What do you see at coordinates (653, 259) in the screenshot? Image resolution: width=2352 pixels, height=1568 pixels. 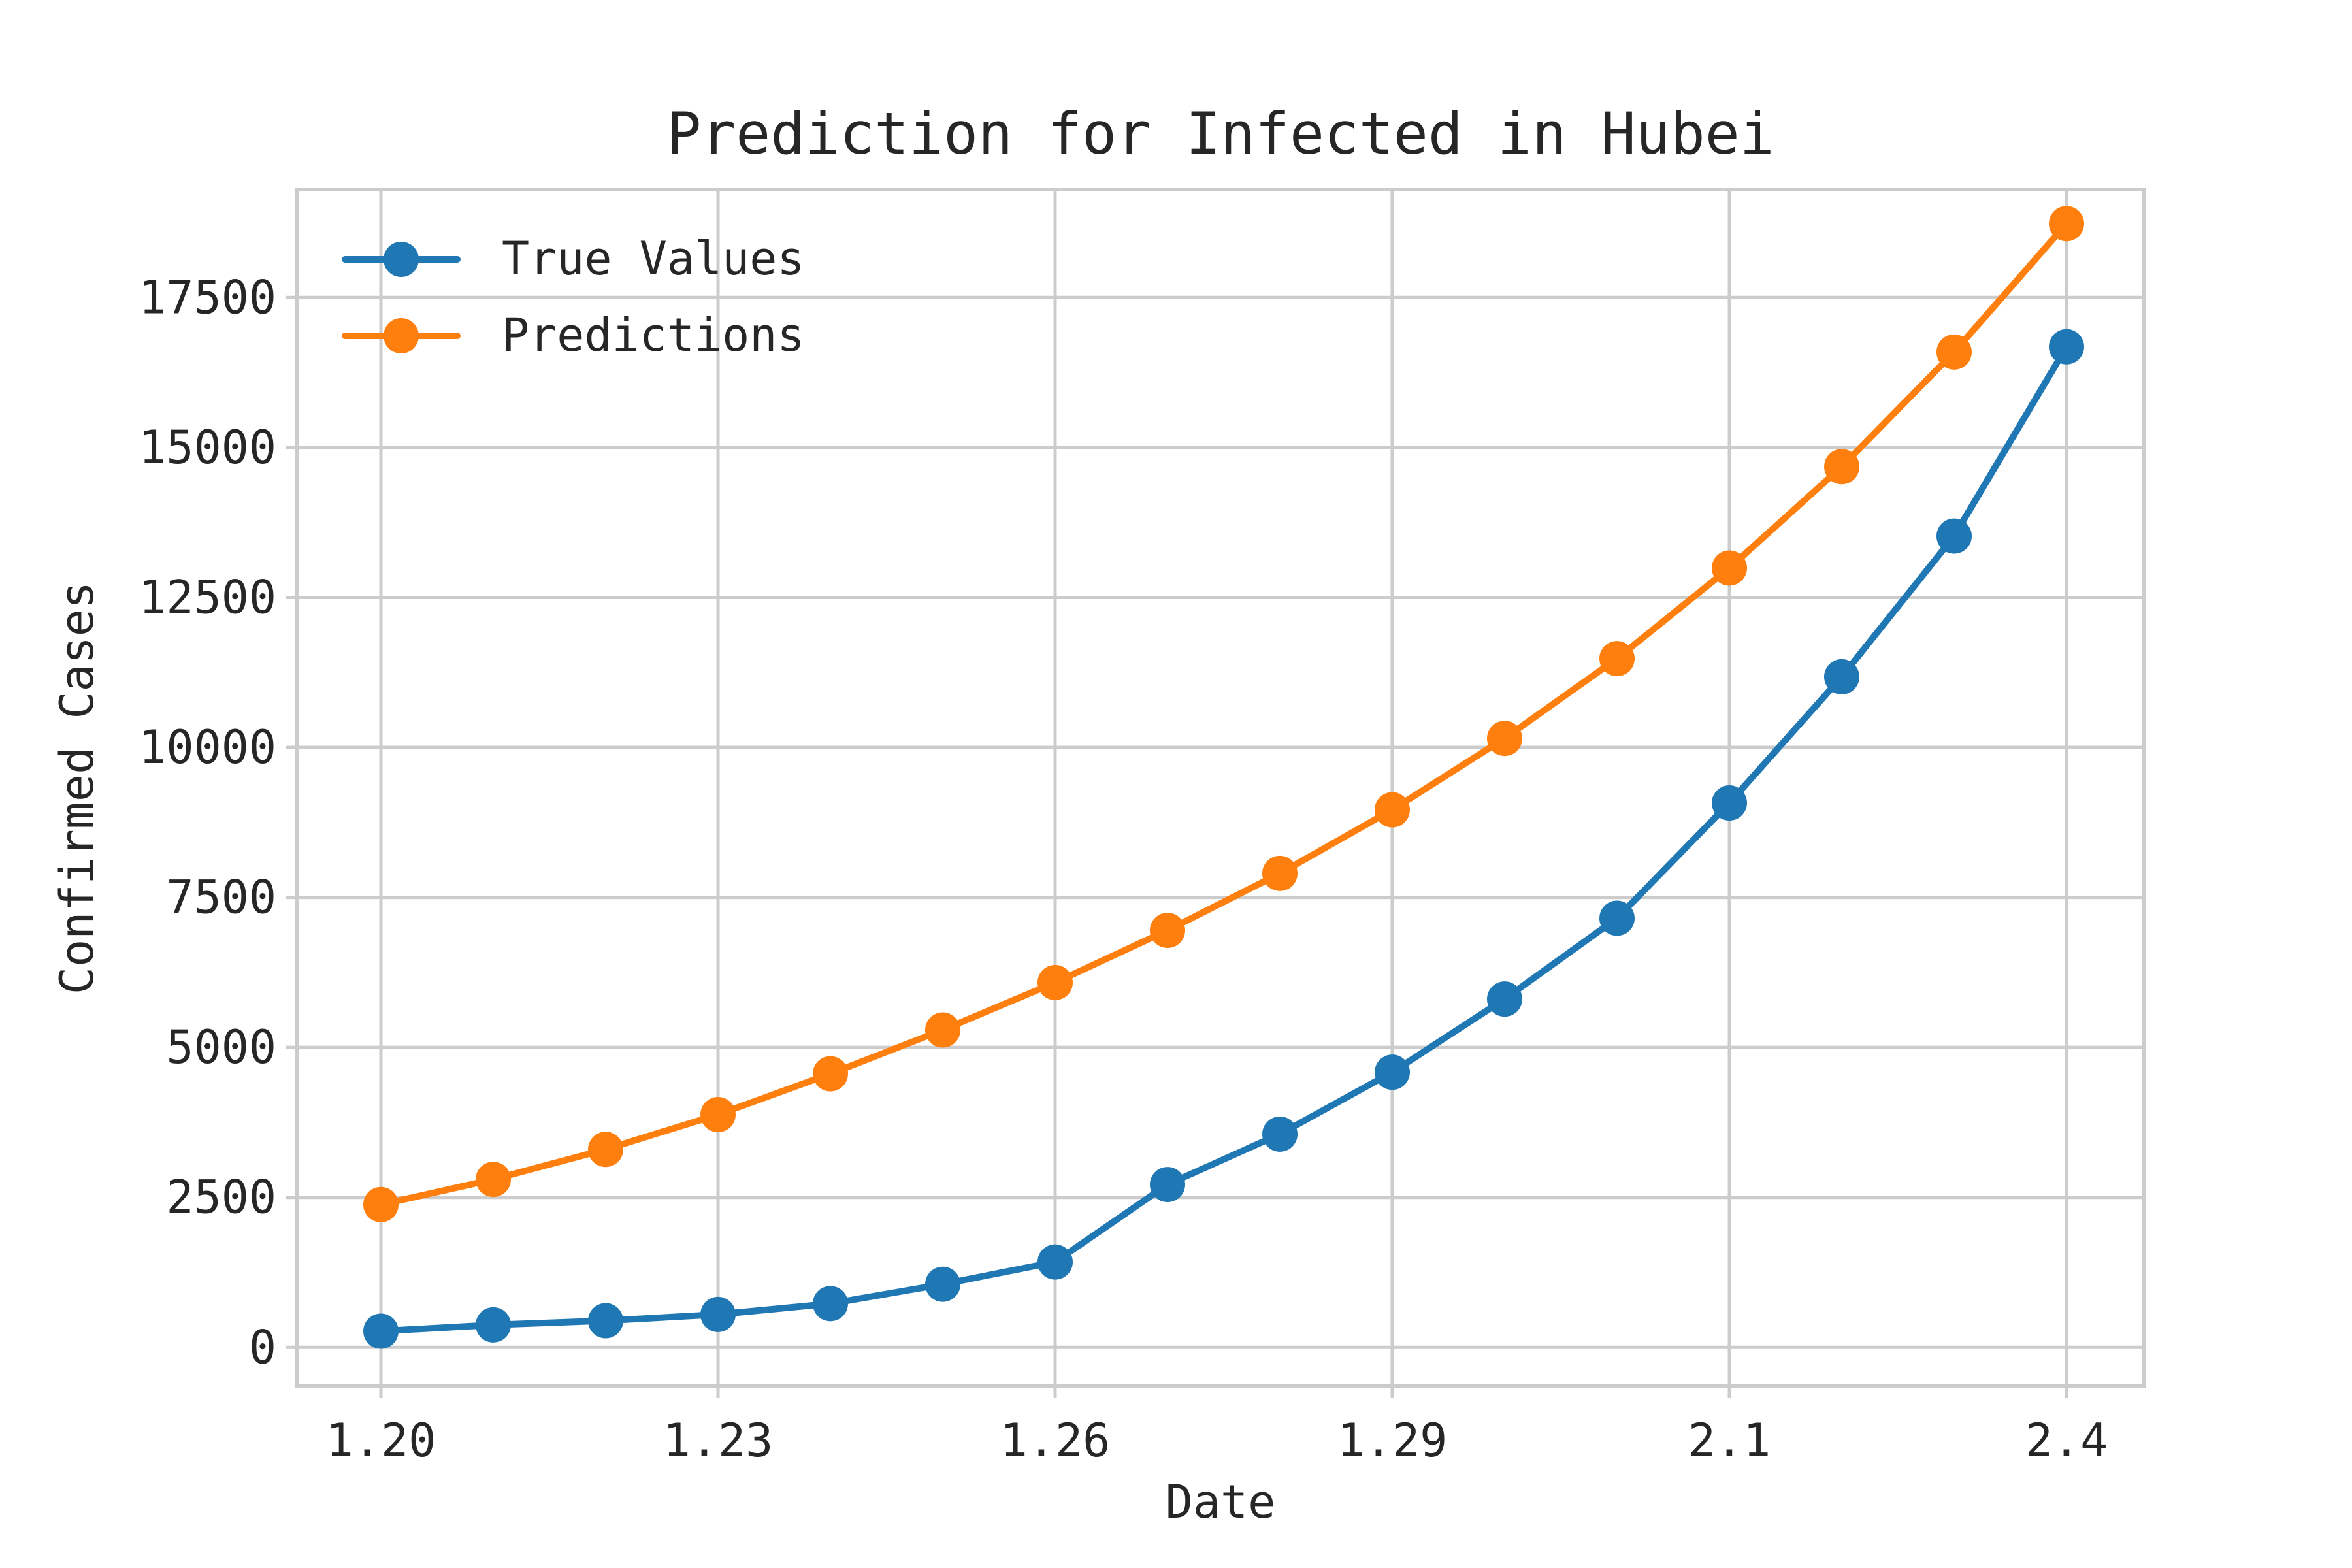 I see `legend-label-true-values: True Values` at bounding box center [653, 259].